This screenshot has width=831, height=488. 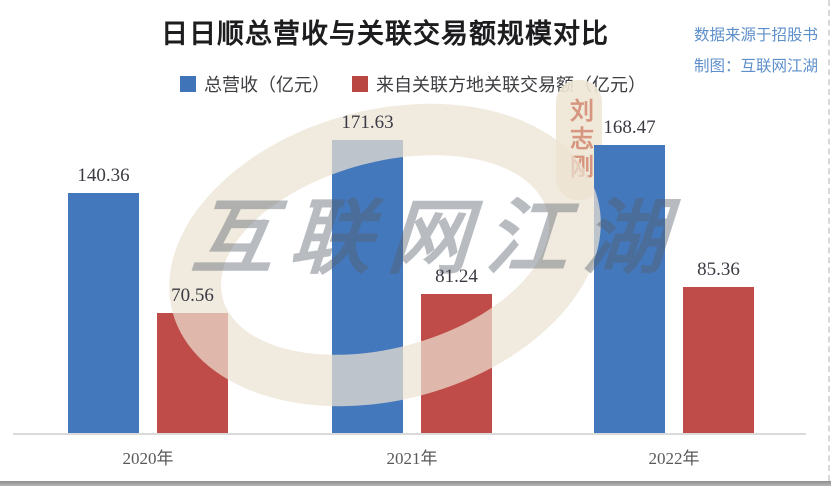 I want to click on x-axis-label: 2020年, so click(x=148, y=458).